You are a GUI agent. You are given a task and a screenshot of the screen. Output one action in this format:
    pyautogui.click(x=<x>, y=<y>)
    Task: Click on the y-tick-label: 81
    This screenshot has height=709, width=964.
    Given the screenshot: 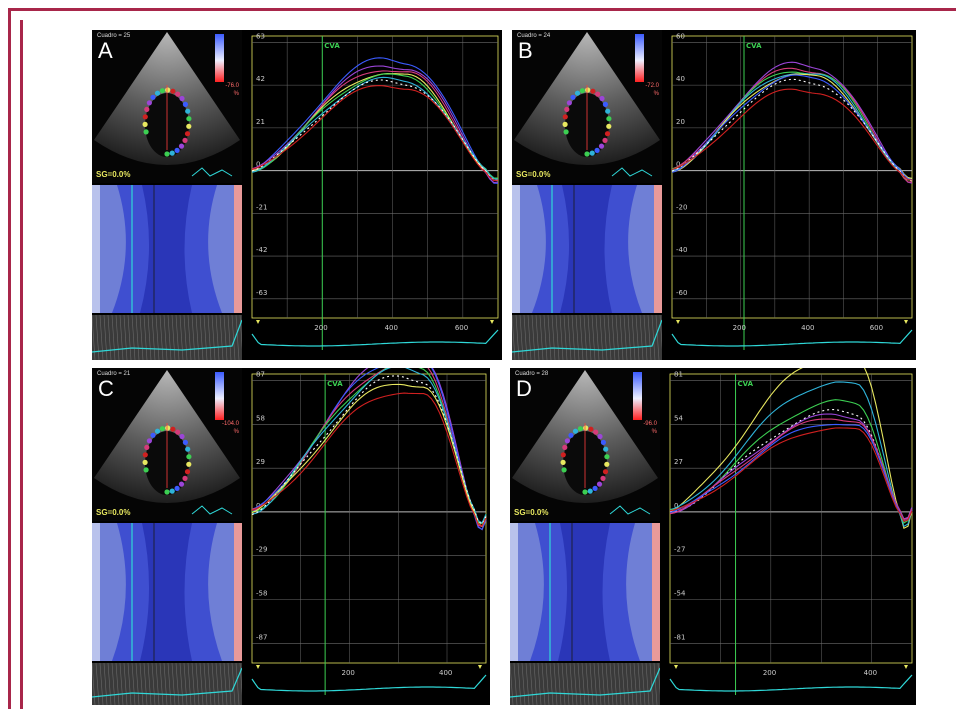 What is the action you would take?
    pyautogui.click(x=678, y=375)
    